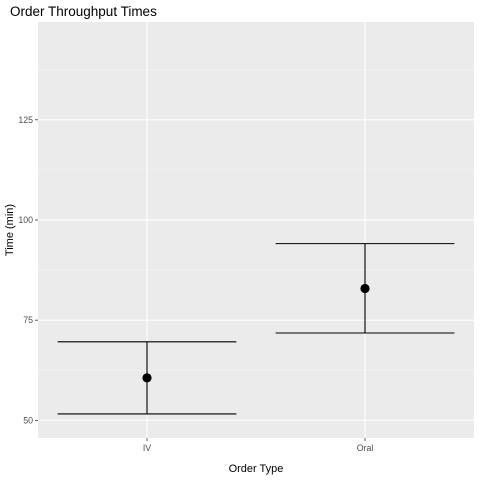 This screenshot has width=480, height=485. I want to click on y-tick-label: 50, so click(28, 420).